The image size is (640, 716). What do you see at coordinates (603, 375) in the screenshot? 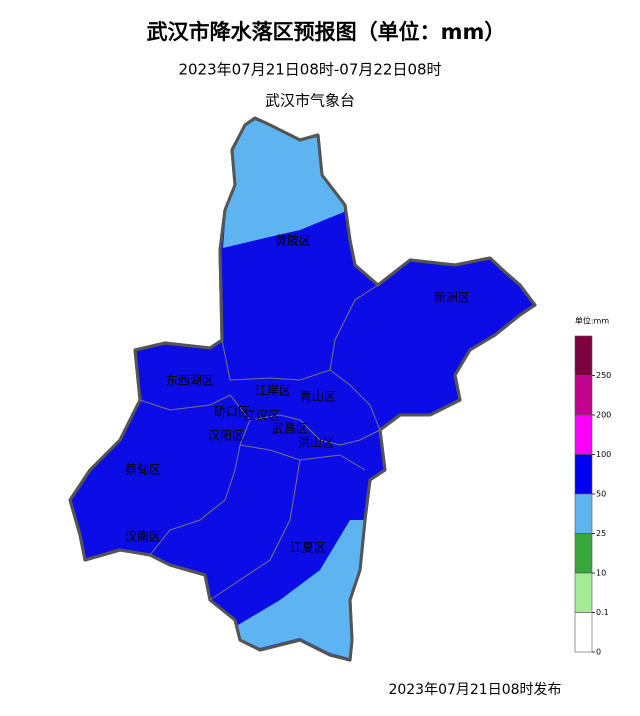
I see `legend-tick-label: 250` at bounding box center [603, 375].